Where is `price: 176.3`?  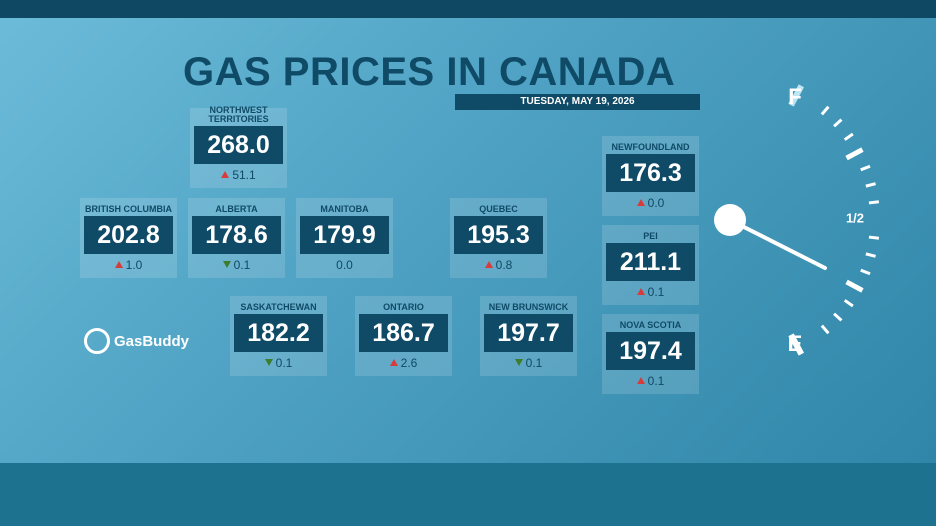
price: 176.3 is located at coordinates (650, 173).